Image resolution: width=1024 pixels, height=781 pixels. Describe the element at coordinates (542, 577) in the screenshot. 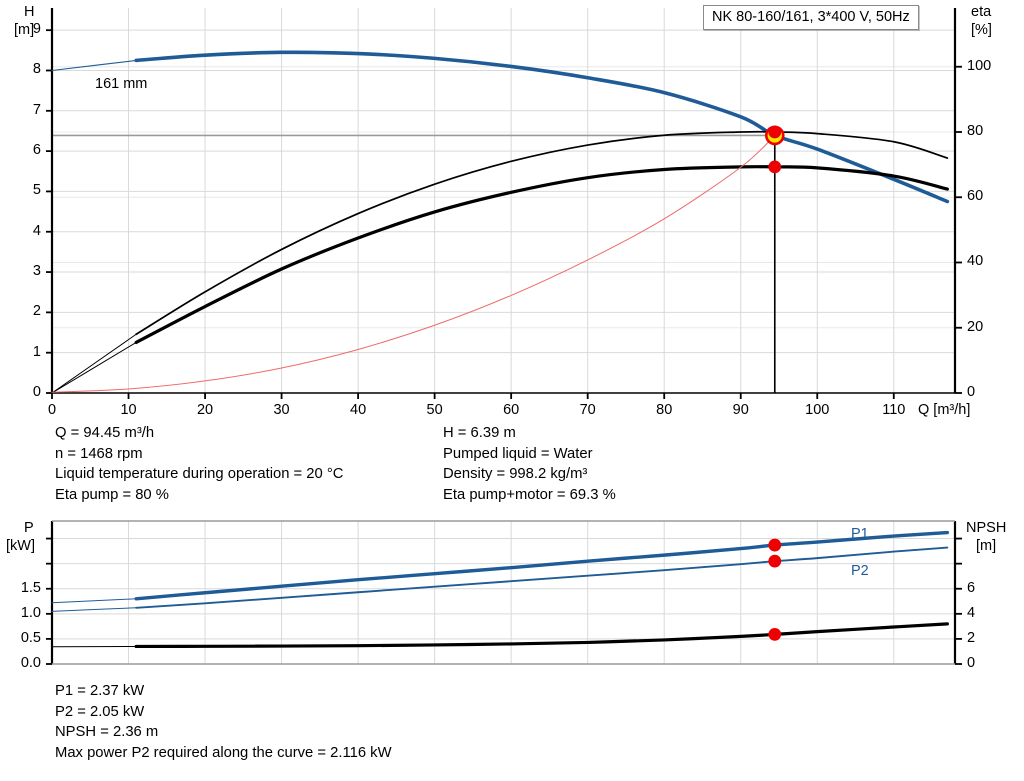

I see `p2-curve` at that location.